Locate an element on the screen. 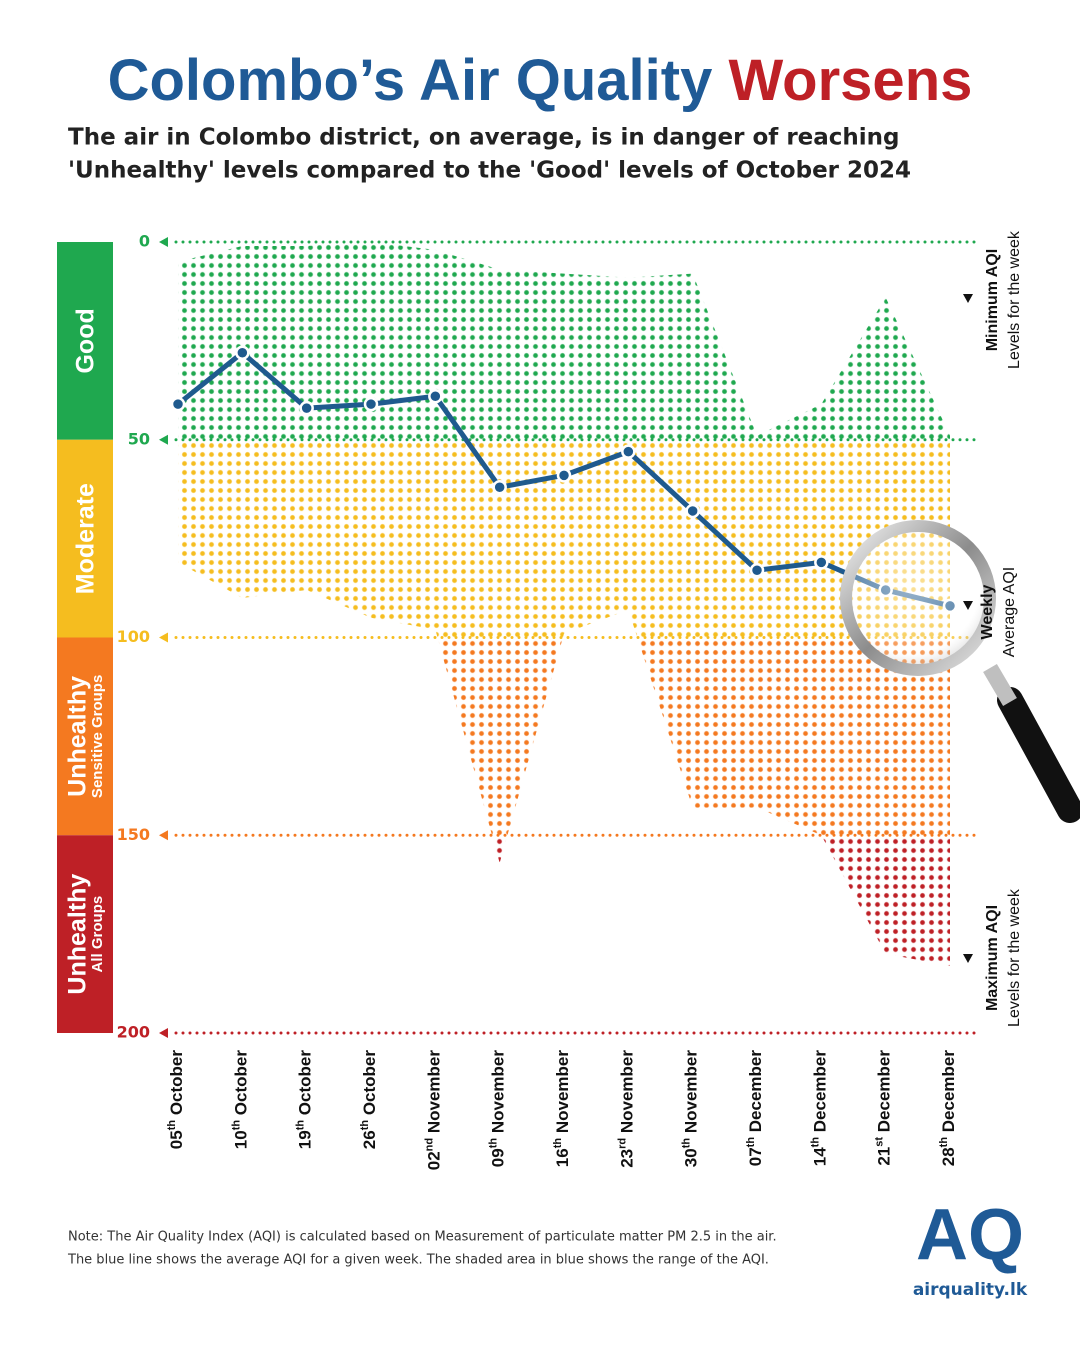 This screenshot has width=1080, height=1350. x-tick-label: 26th October is located at coordinates (369, 1100).